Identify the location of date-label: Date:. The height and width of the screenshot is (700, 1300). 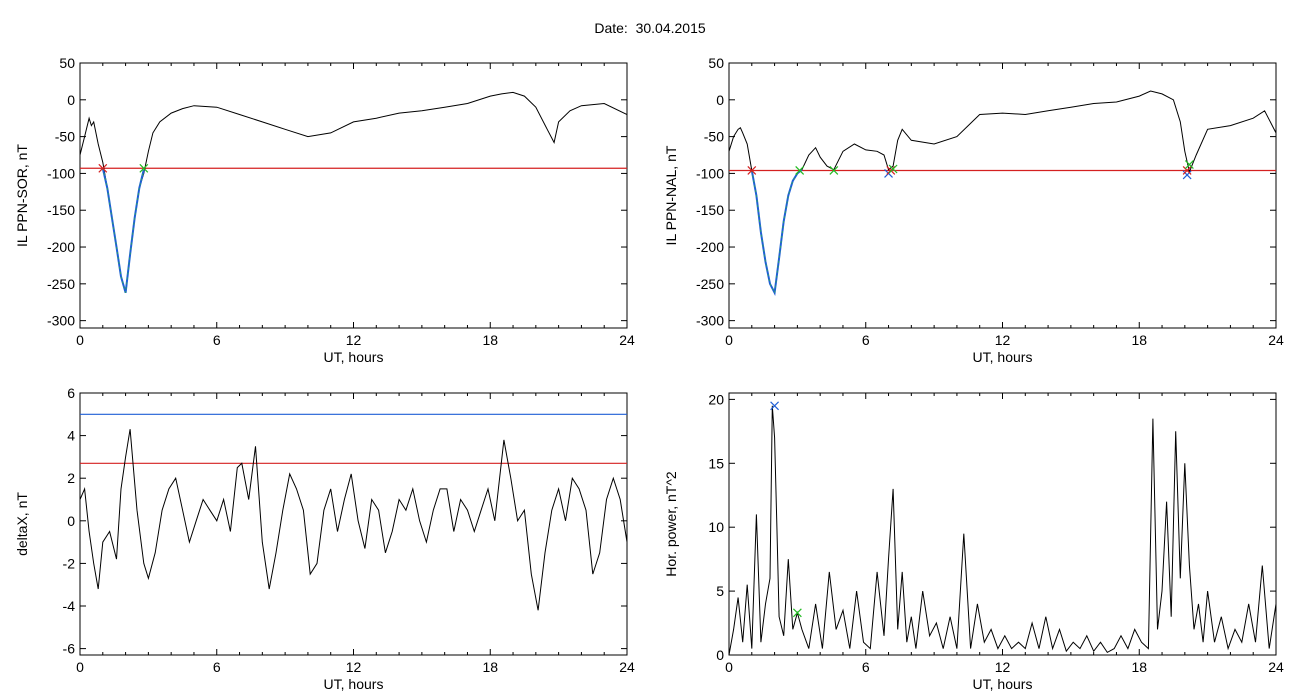
(611, 28).